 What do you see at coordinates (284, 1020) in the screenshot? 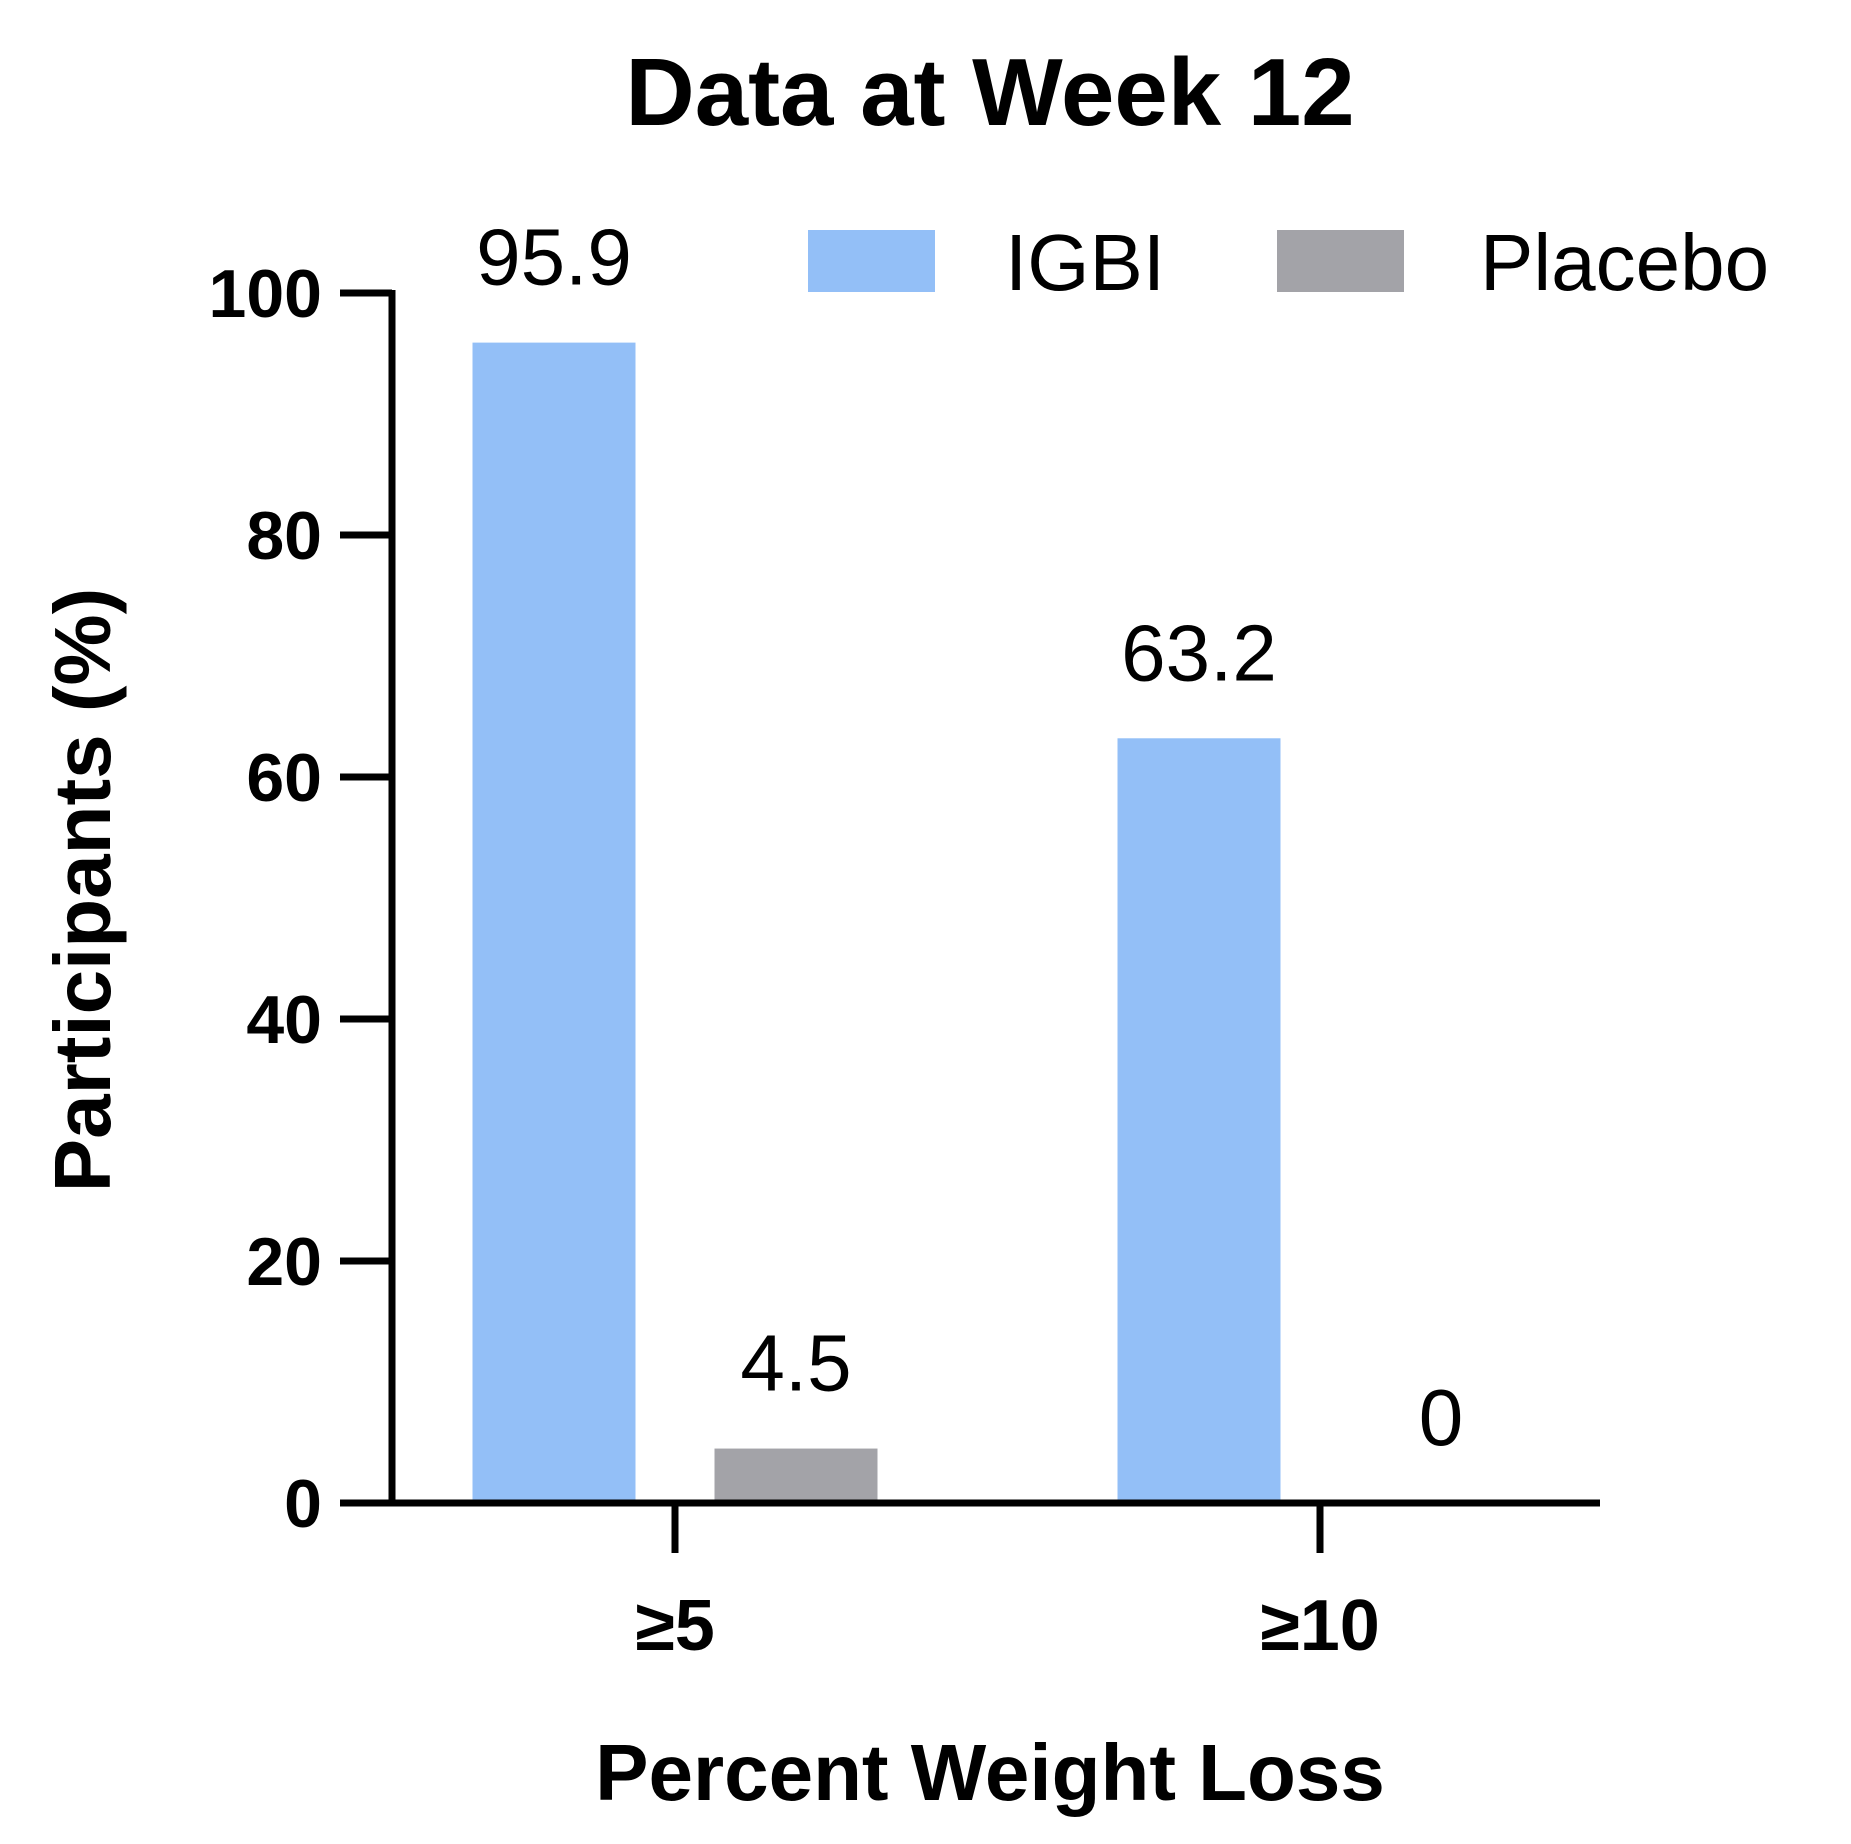
I see `y-tick-label: 40` at bounding box center [284, 1020].